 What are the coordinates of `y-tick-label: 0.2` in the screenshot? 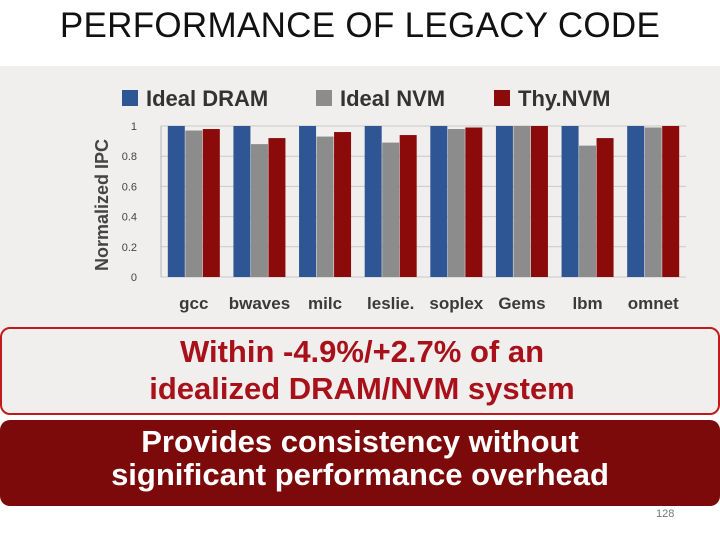 It's located at (129, 248).